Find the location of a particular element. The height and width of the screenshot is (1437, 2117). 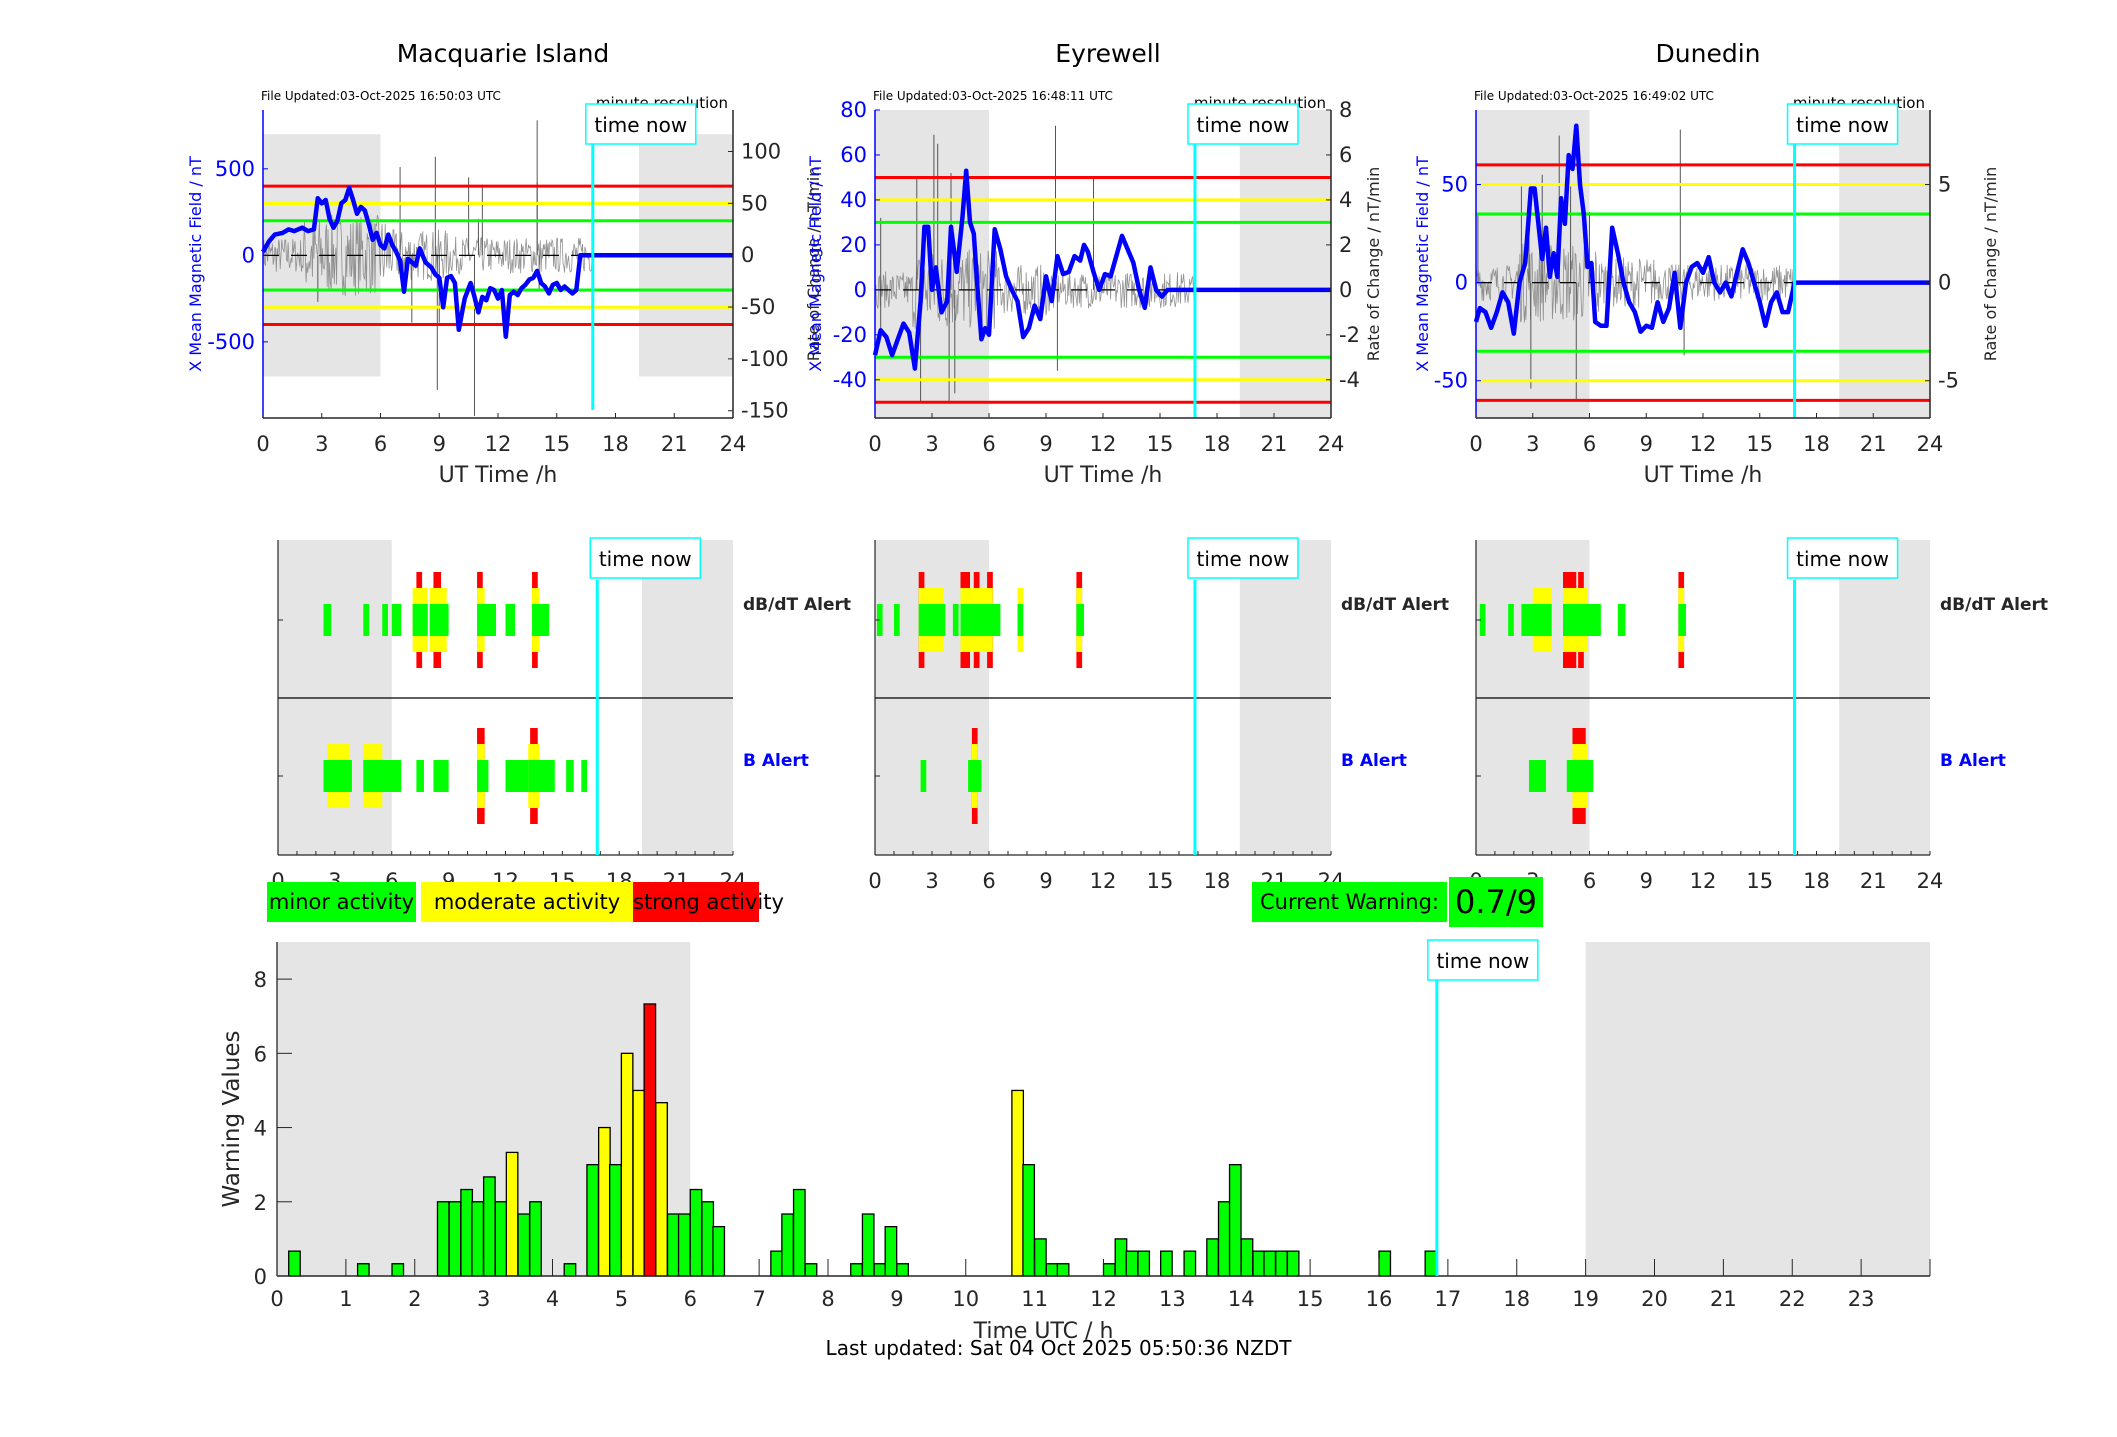

b-alert-label: B Alert is located at coordinates (776, 761).